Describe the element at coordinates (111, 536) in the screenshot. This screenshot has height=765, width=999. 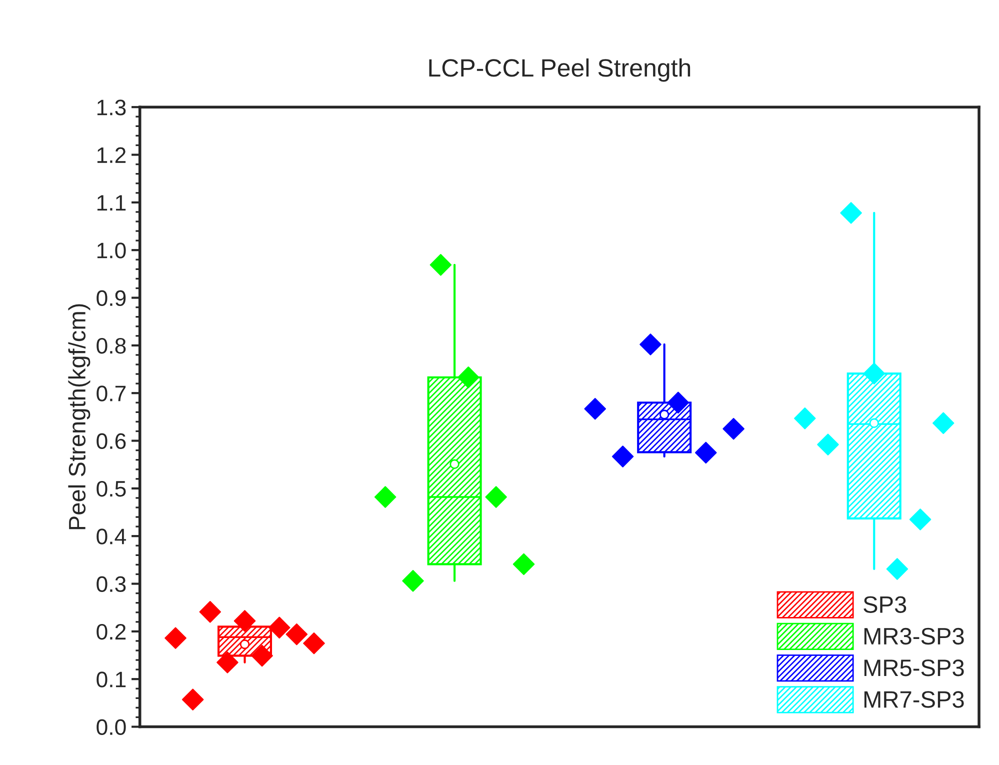
I see `y-tick-label: 0.4` at that location.